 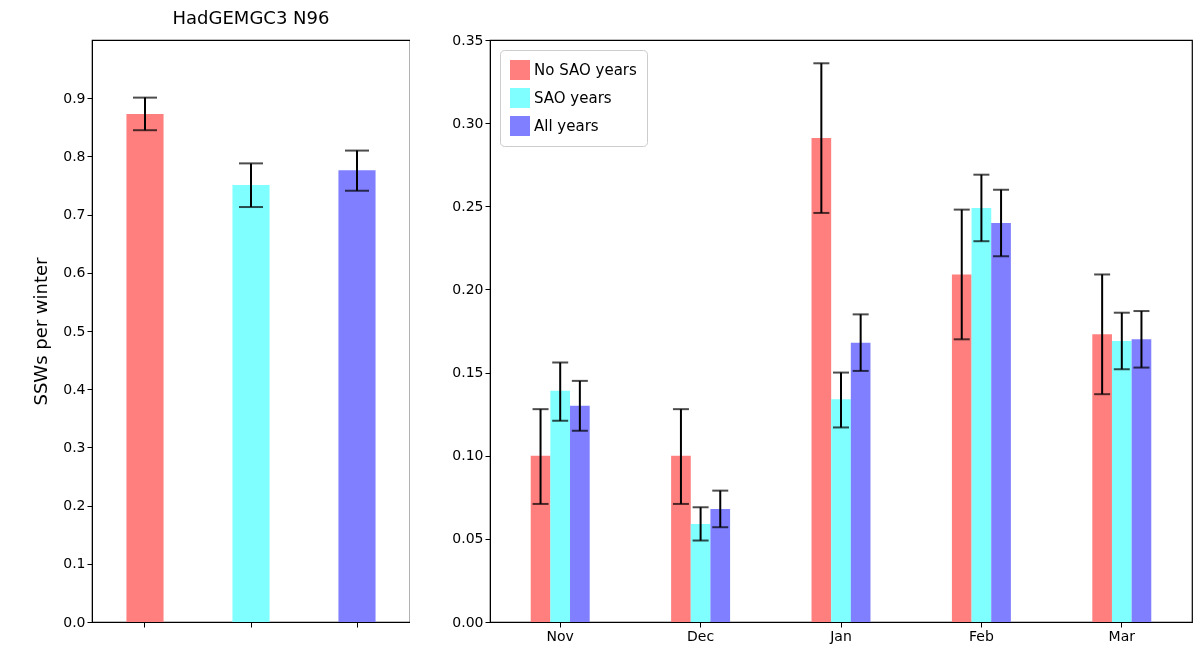 I want to click on x-tick-label: Feb, so click(x=981, y=635).